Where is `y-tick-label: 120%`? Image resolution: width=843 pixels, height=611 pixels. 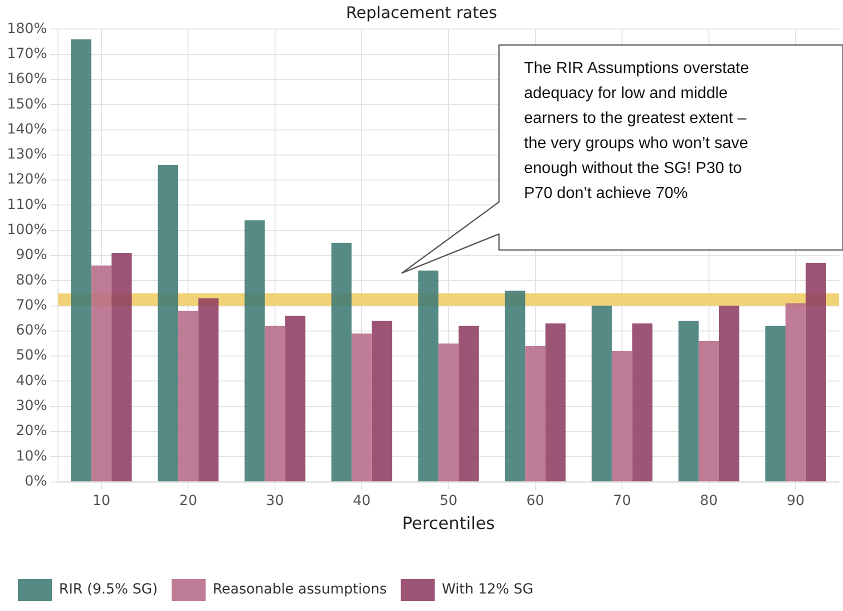 y-tick-label: 120% is located at coordinates (27, 180).